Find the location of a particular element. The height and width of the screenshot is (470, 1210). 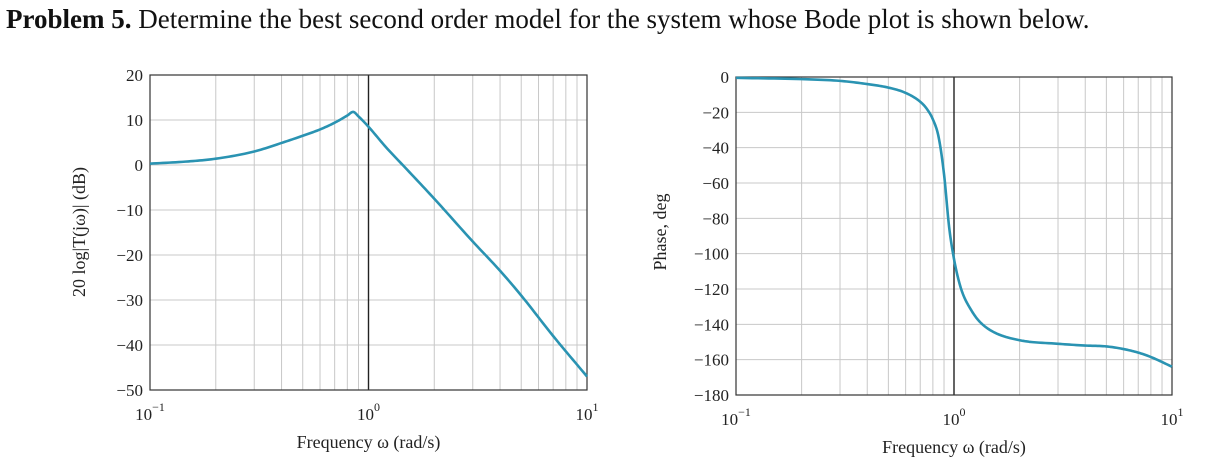

magnitude-ytick-label: −30 is located at coordinates (129, 300).